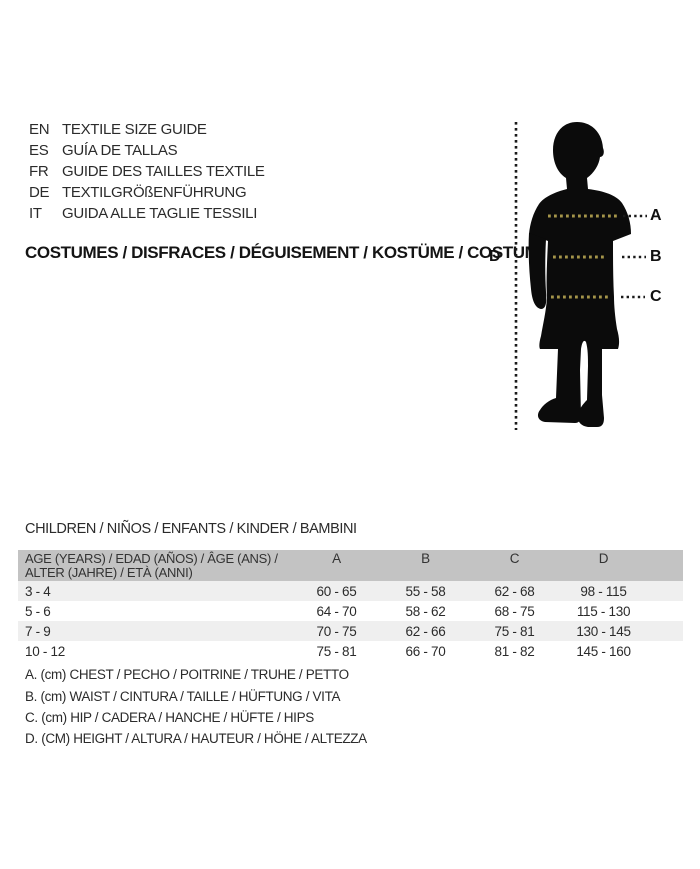 The width and height of the screenshot is (700, 869). I want to click on table-row: 5 - 6 64 - 70 58 - 62 68 - 75 115 - 130, so click(350, 611).